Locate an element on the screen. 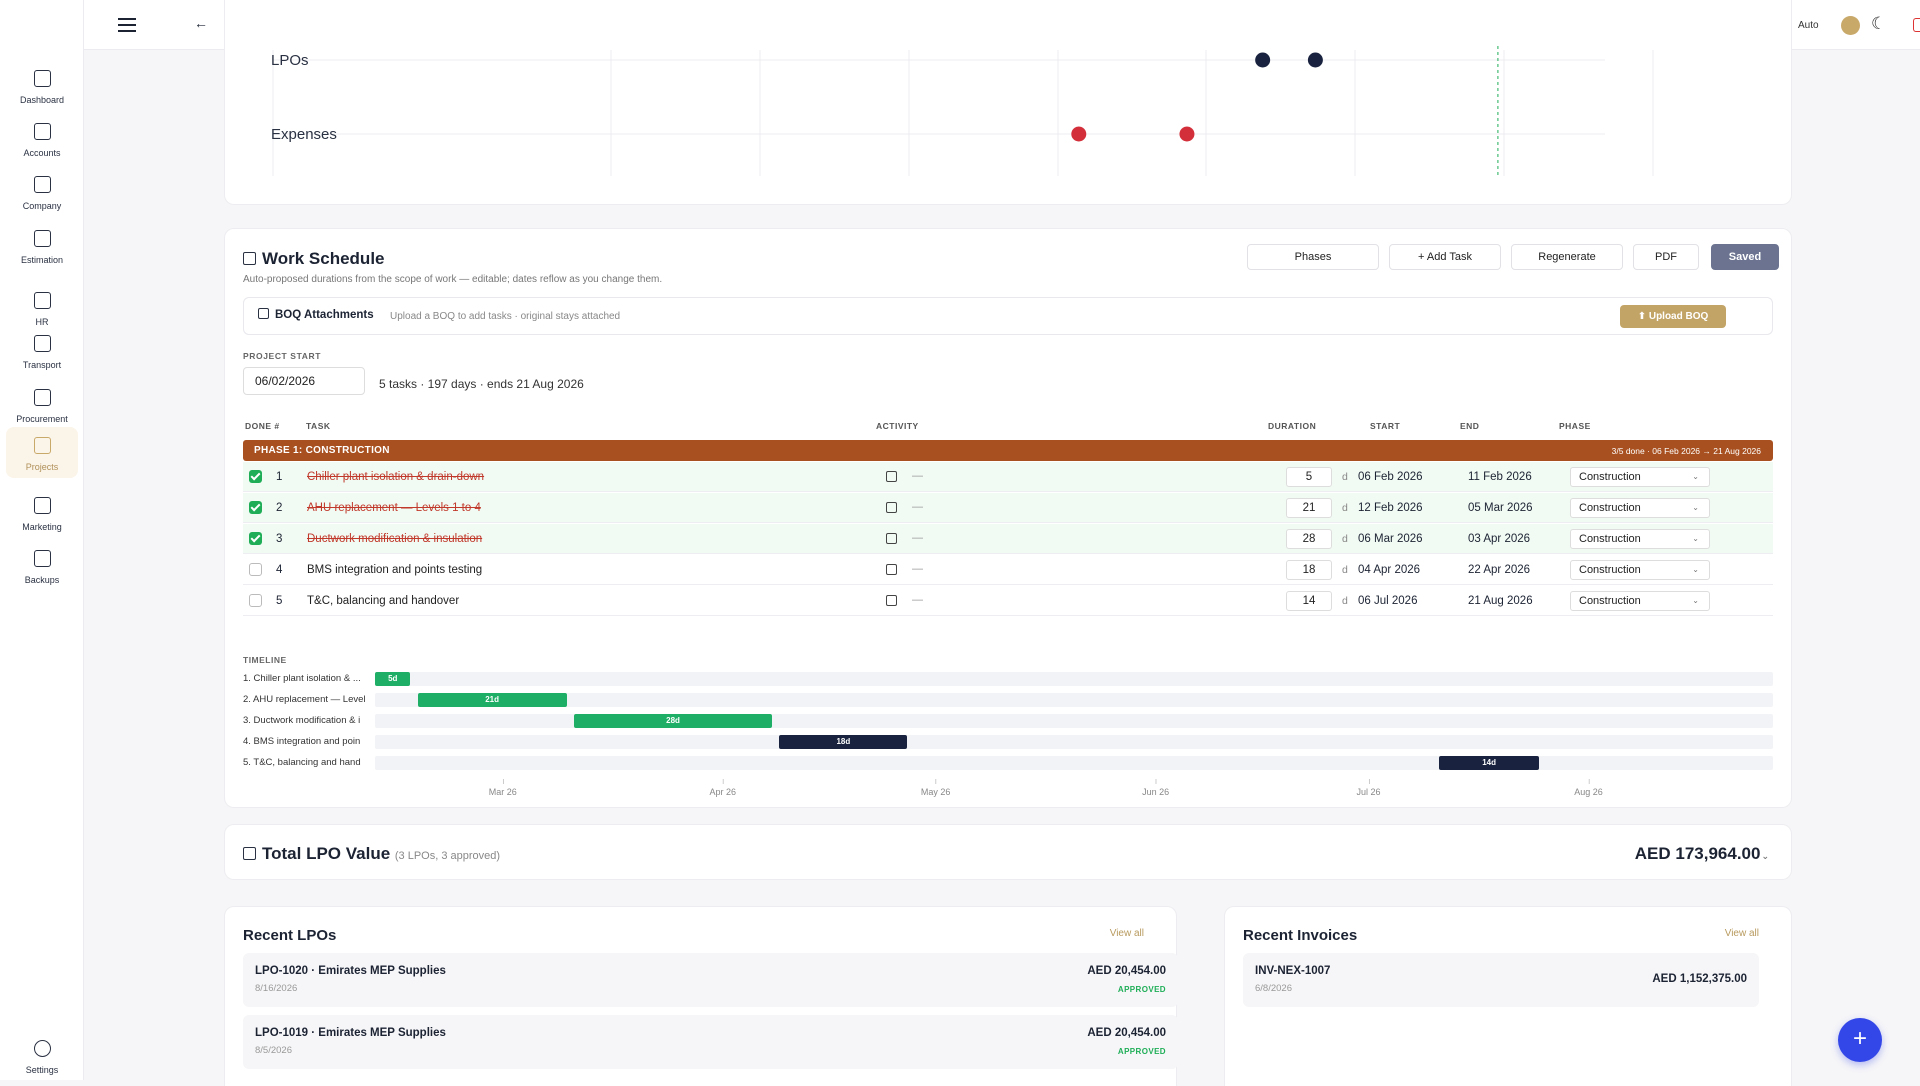 The height and width of the screenshot is (1086, 1920). timeline-month-label: Jun 26 is located at coordinates (1156, 788).